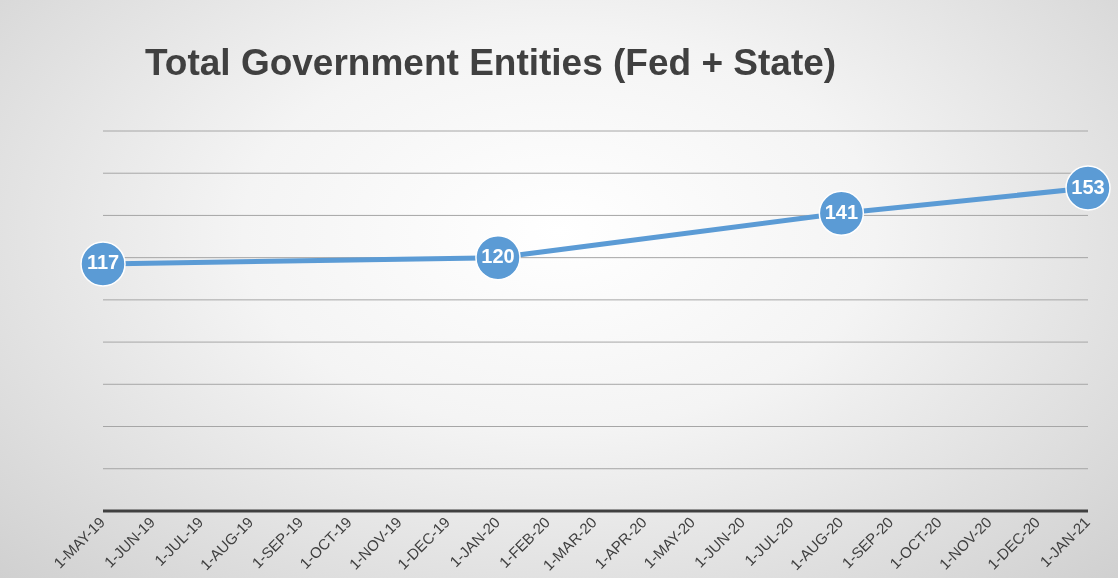 The width and height of the screenshot is (1118, 578). Describe the element at coordinates (1088, 186) in the screenshot. I see `data-label: 153` at that location.